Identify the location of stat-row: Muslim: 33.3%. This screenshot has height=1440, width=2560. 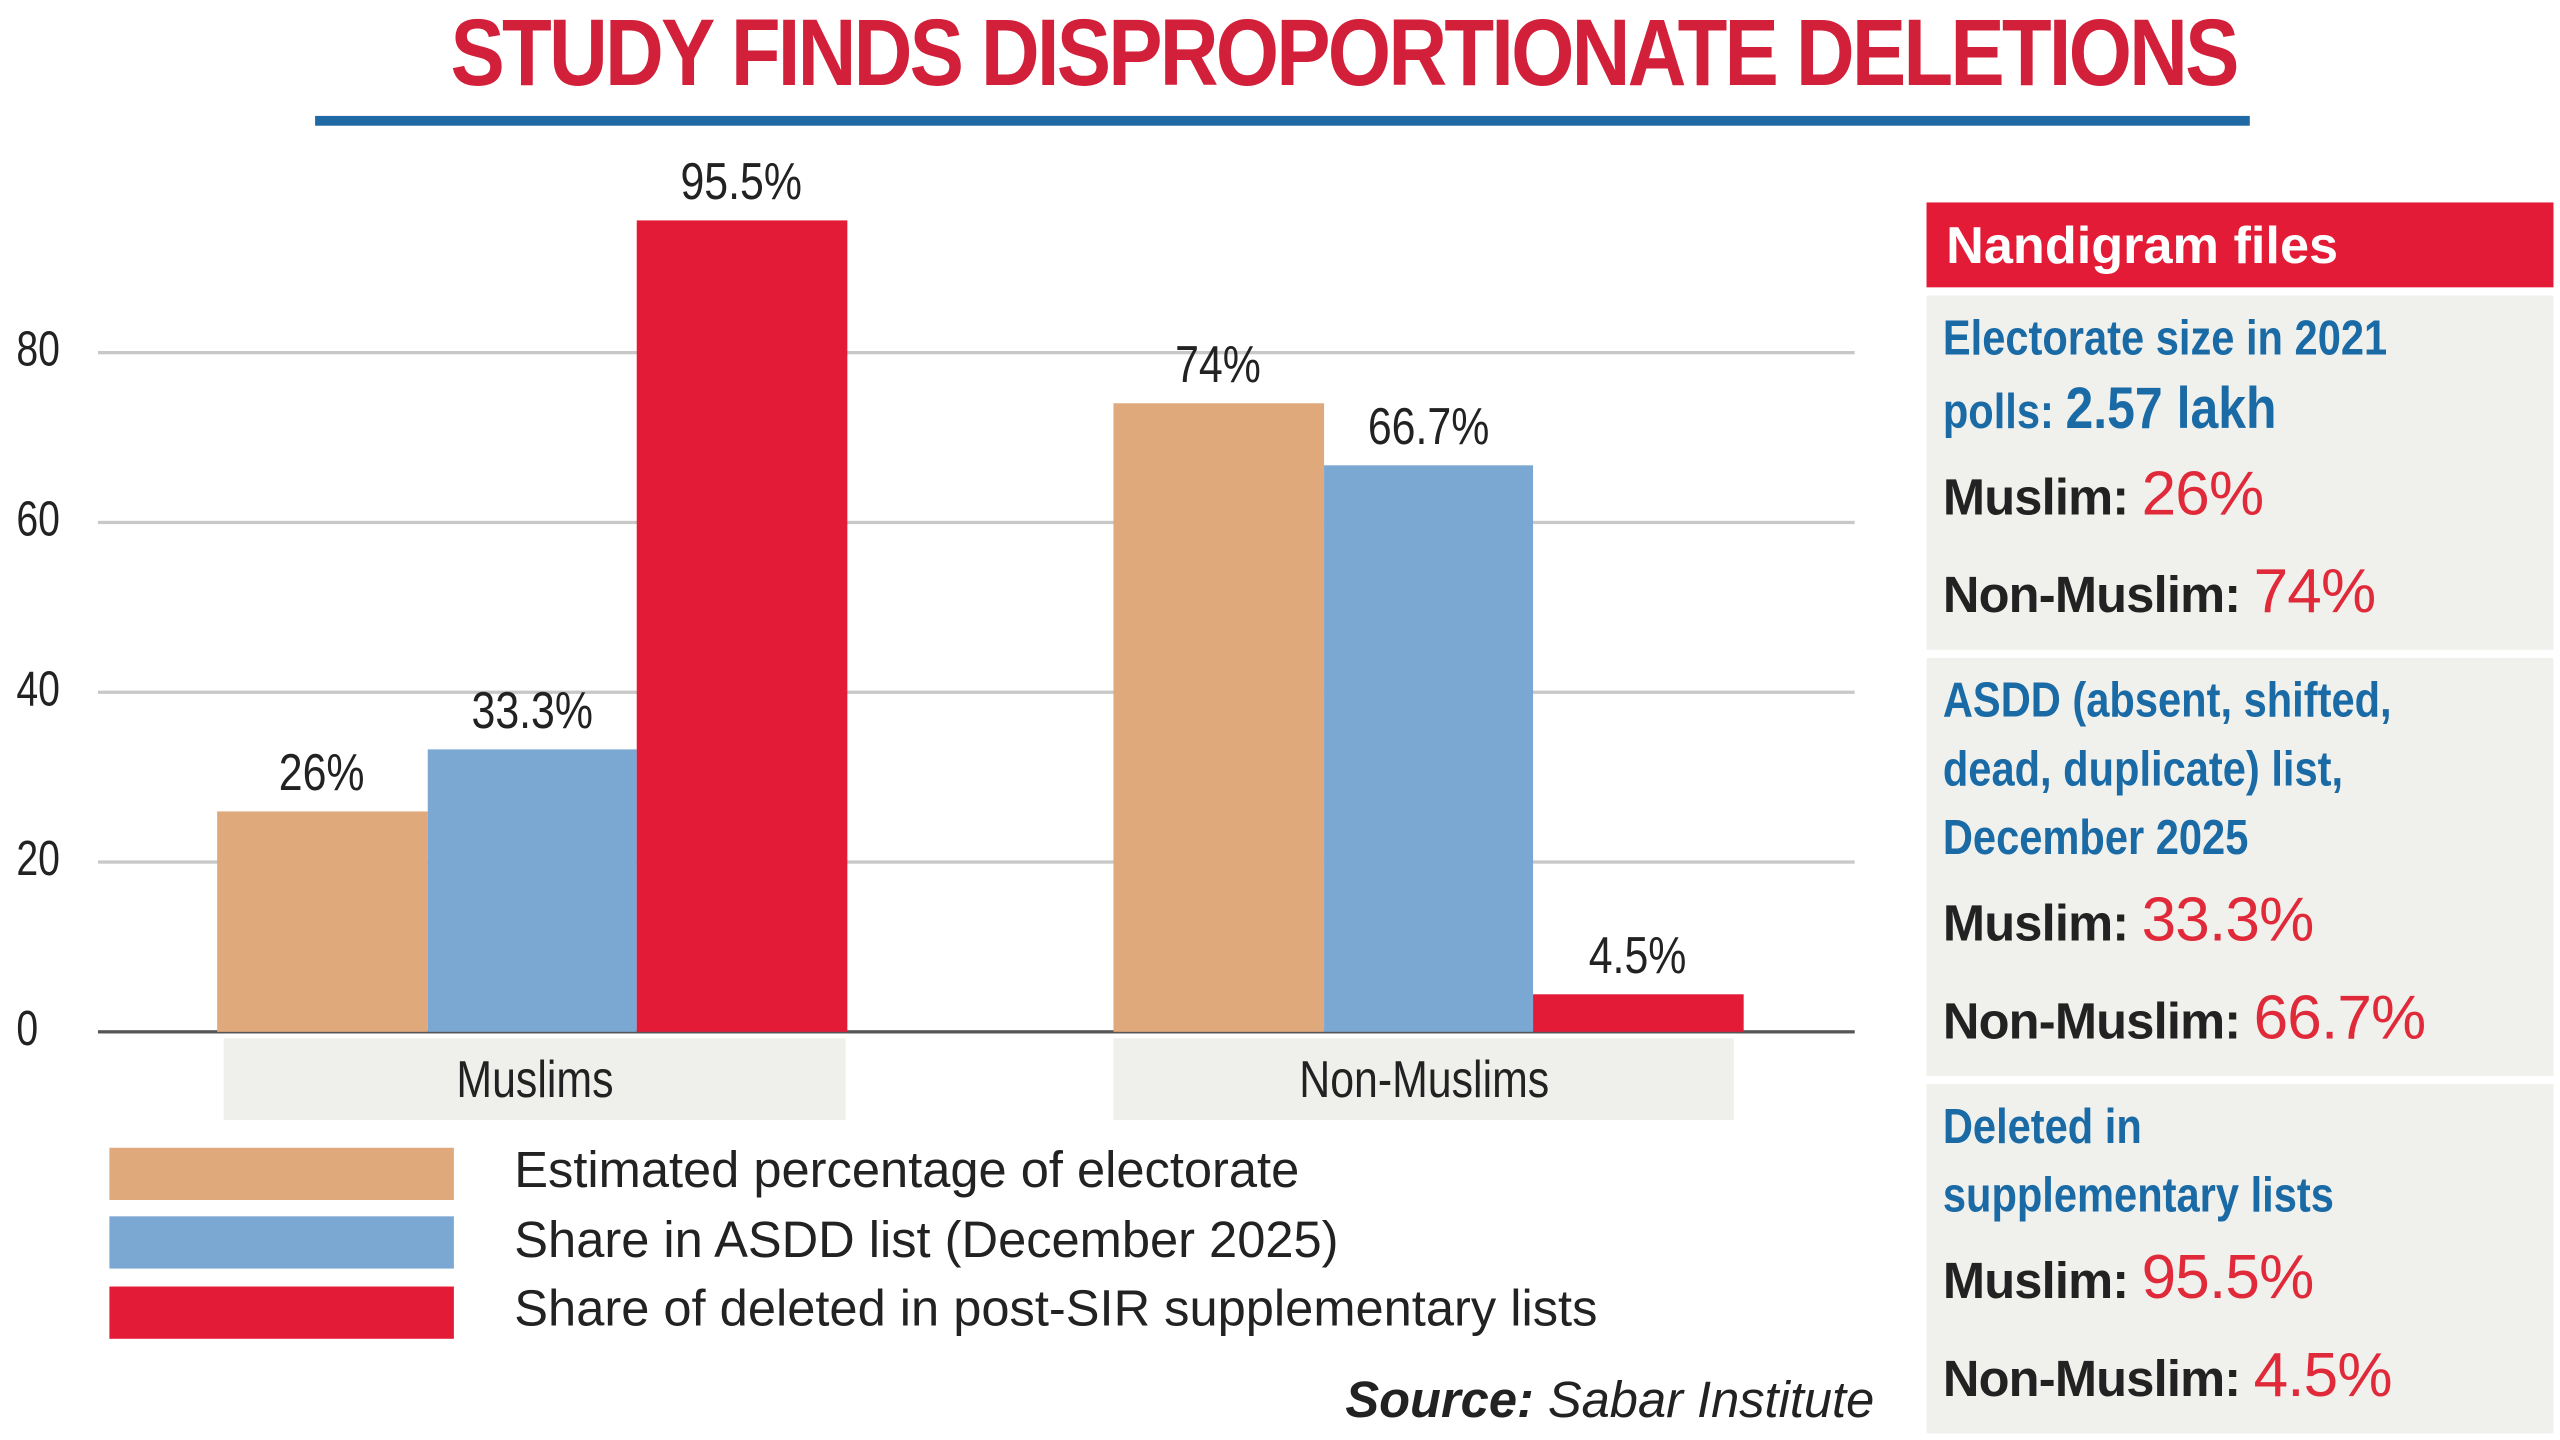
(2128, 921).